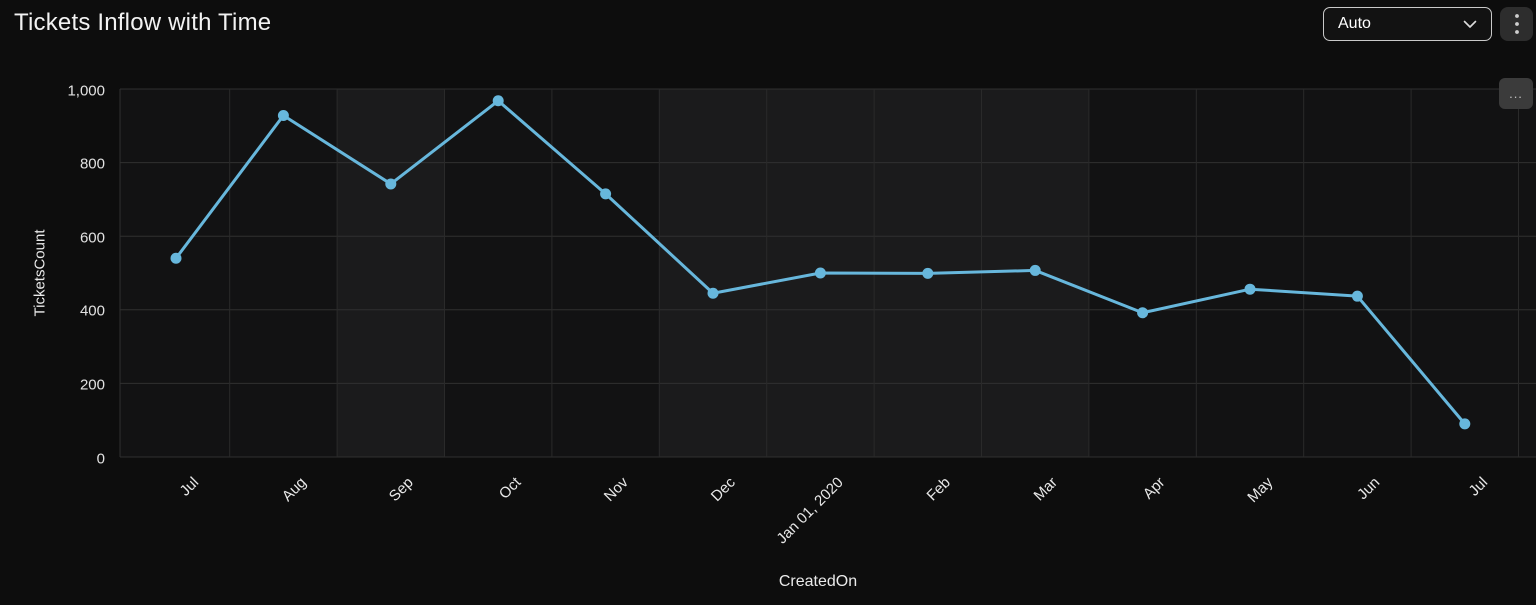 This screenshot has width=1536, height=605. I want to click on kebab-icon, so click(1517, 24).